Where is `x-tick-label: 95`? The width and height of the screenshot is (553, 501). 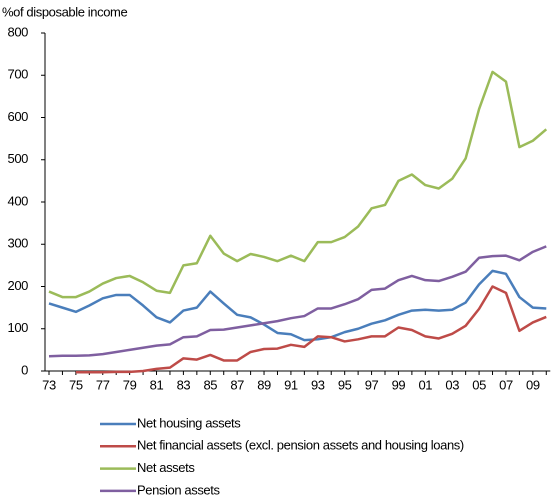
x-tick-label: 95 is located at coordinates (345, 384).